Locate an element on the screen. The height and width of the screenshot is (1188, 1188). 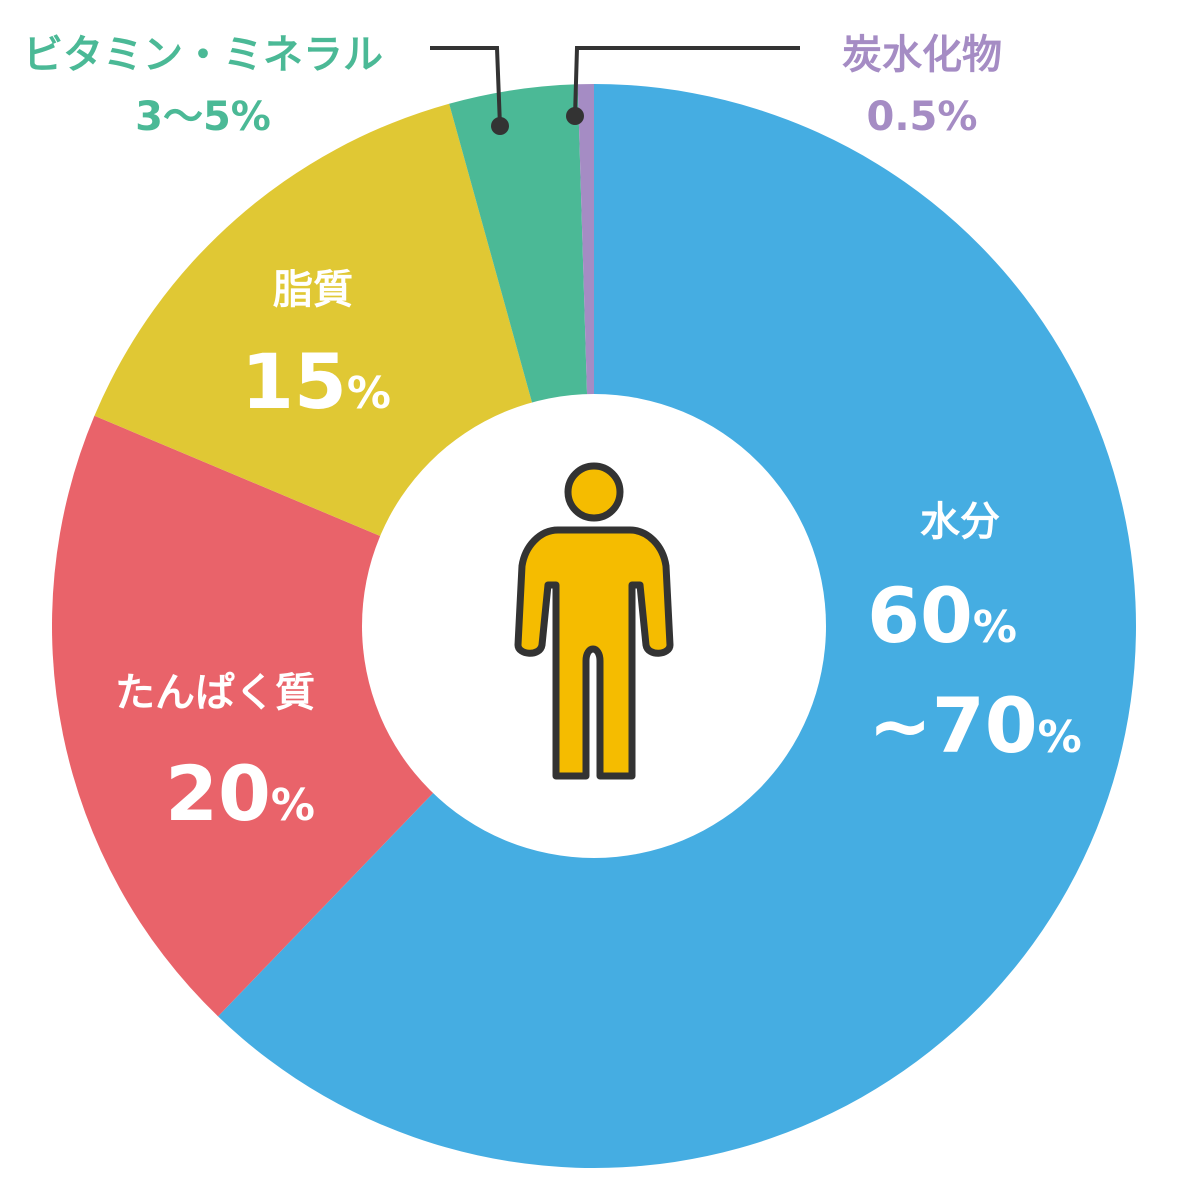
carb-name-label: 炭水化物 is located at coordinates (922, 55).